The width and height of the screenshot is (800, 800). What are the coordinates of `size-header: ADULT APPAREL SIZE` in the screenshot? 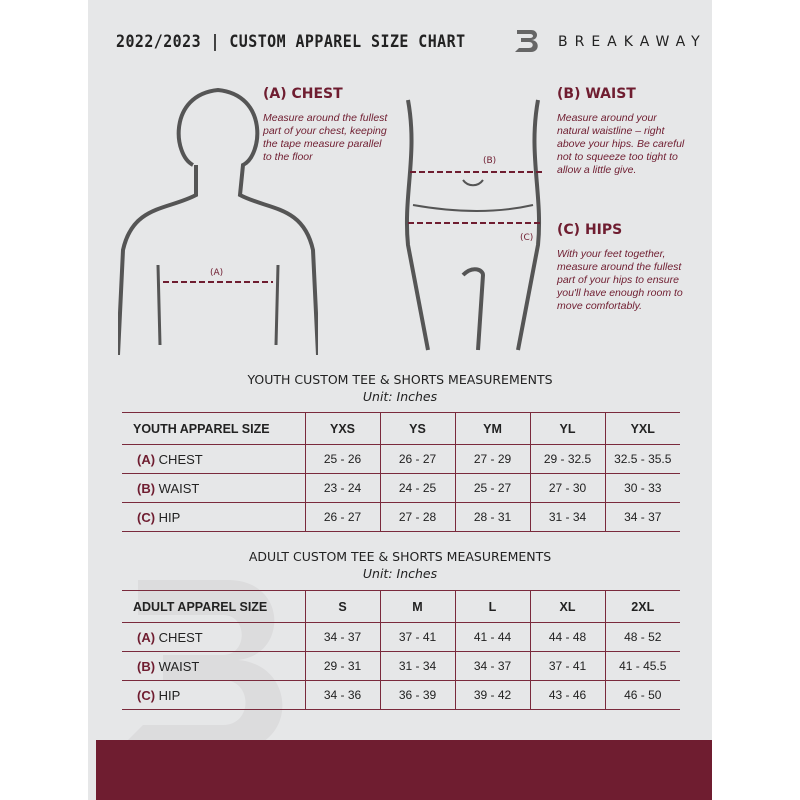 It's located at (213, 606).